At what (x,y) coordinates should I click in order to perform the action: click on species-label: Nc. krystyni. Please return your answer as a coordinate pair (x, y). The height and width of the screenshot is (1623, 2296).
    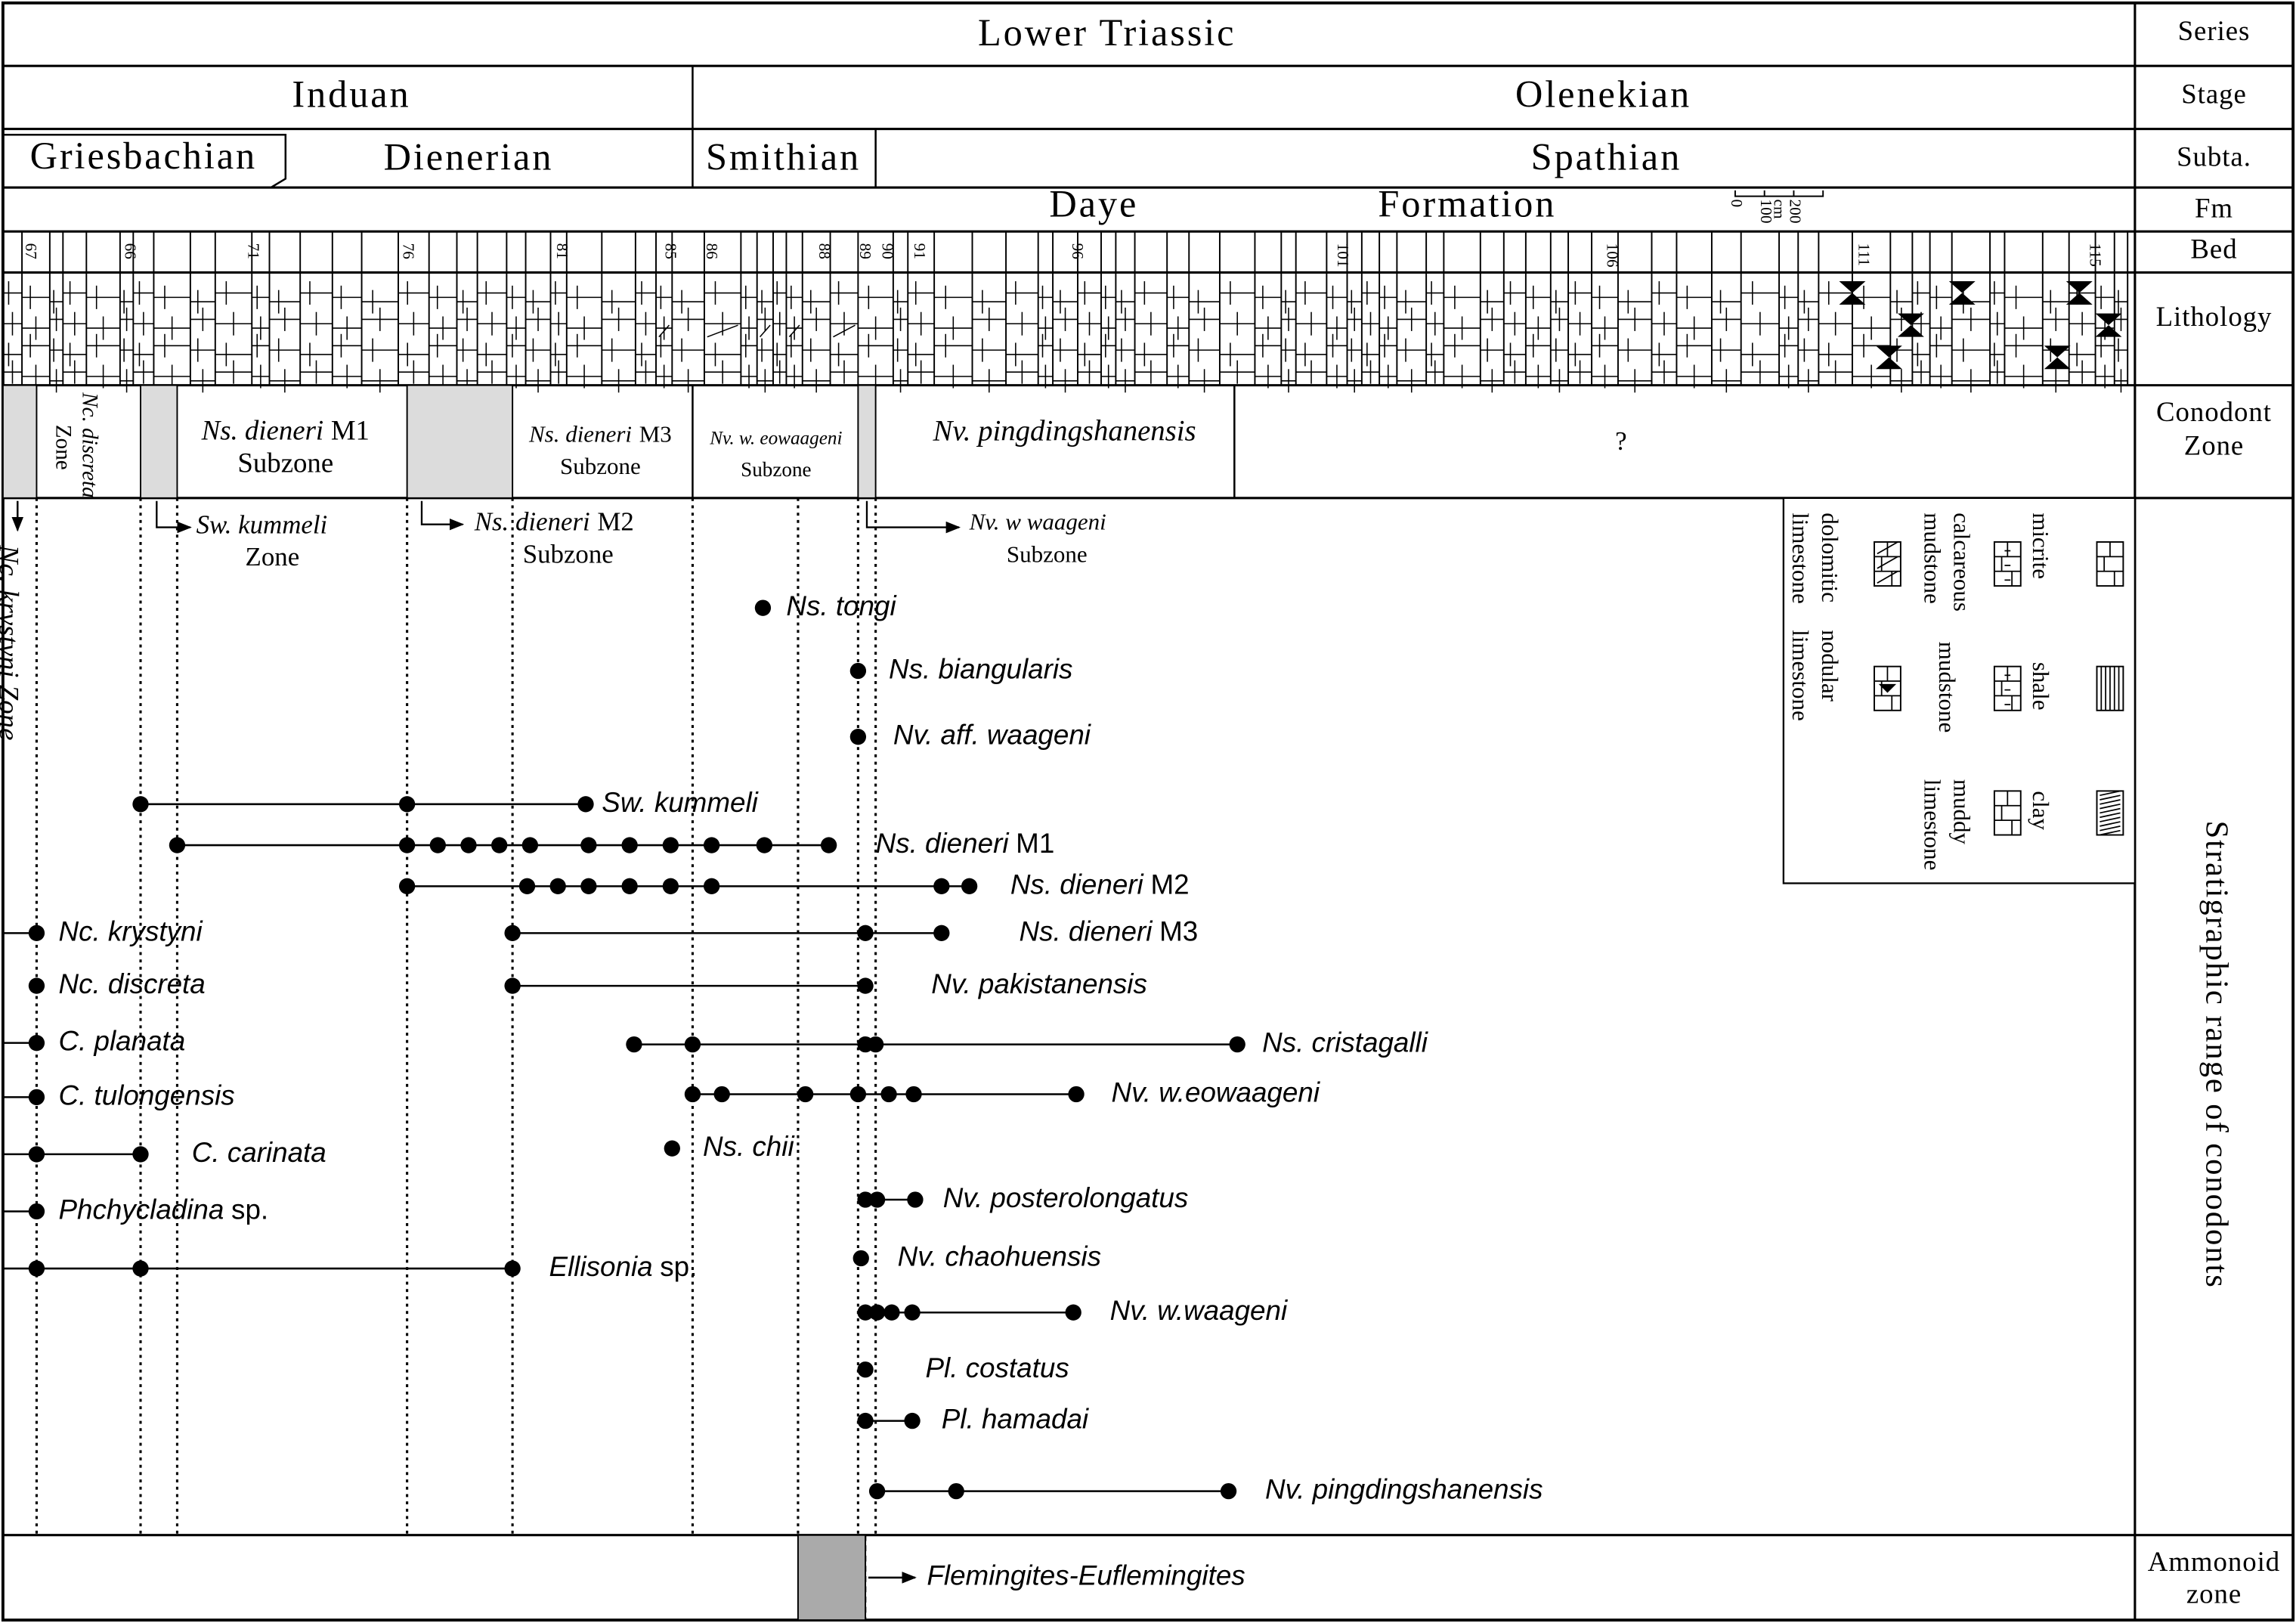
    Looking at the image, I should click on (130, 930).